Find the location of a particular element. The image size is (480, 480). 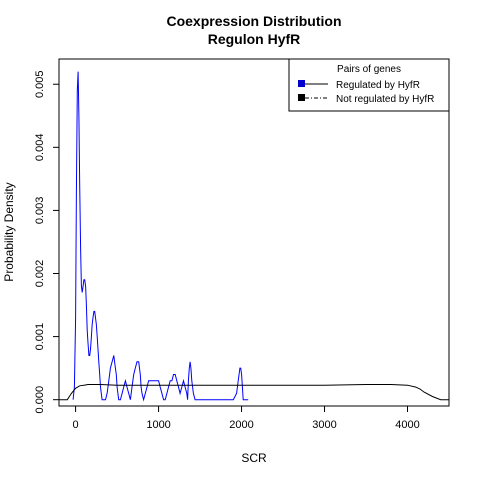

y-tick-label: 0.002 is located at coordinates (40, 274).